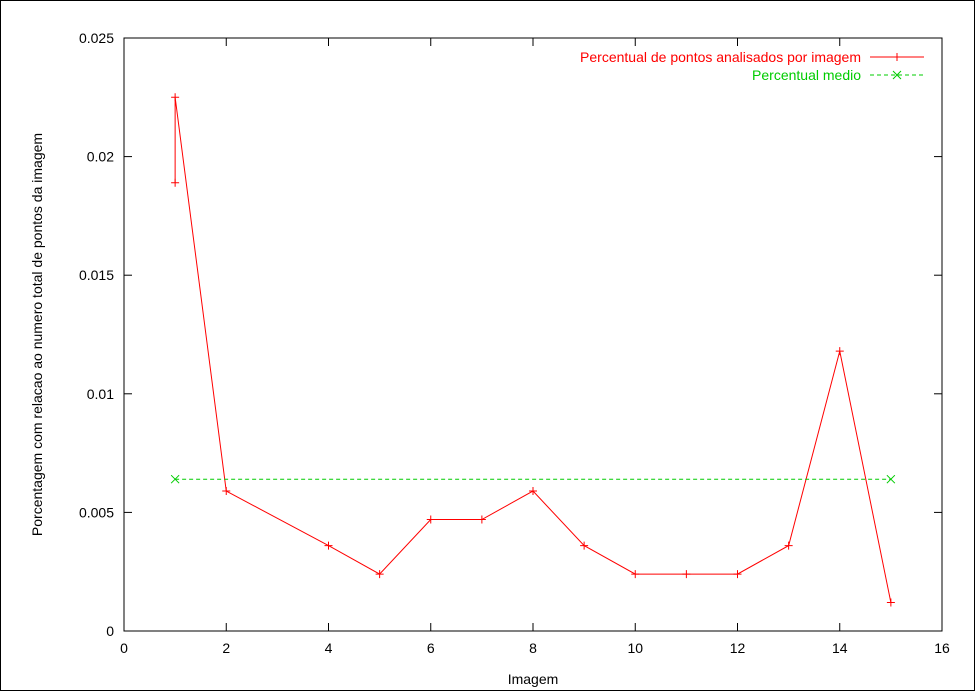 The image size is (975, 691). Describe the element at coordinates (533, 648) in the screenshot. I see `x-tick-label: 8` at that location.